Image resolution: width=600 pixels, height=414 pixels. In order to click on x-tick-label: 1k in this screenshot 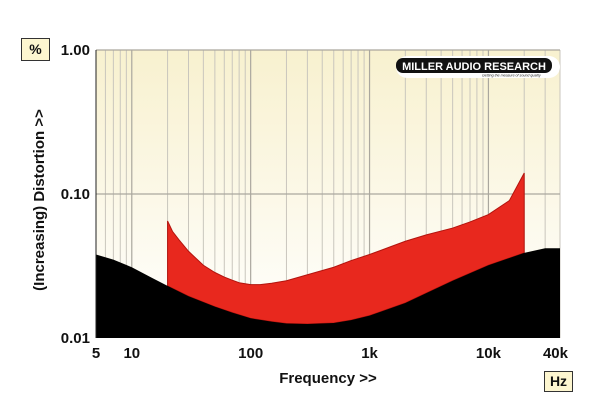, I will do `click(369, 353)`.